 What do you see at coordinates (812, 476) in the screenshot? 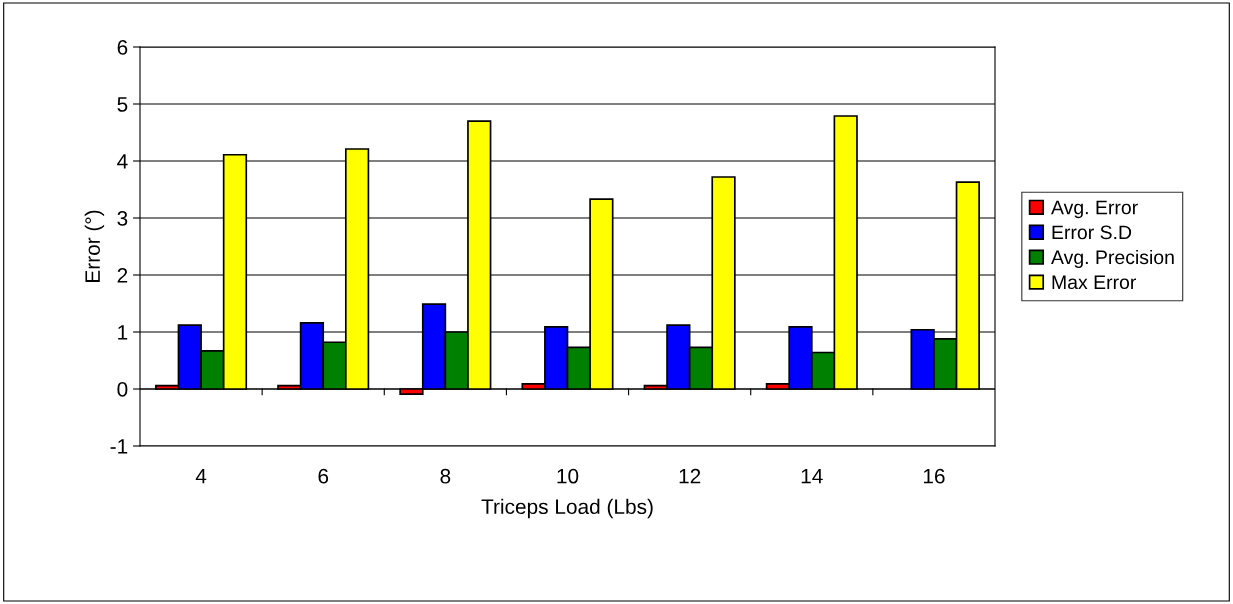
I see `x-tick-label: 14` at bounding box center [812, 476].